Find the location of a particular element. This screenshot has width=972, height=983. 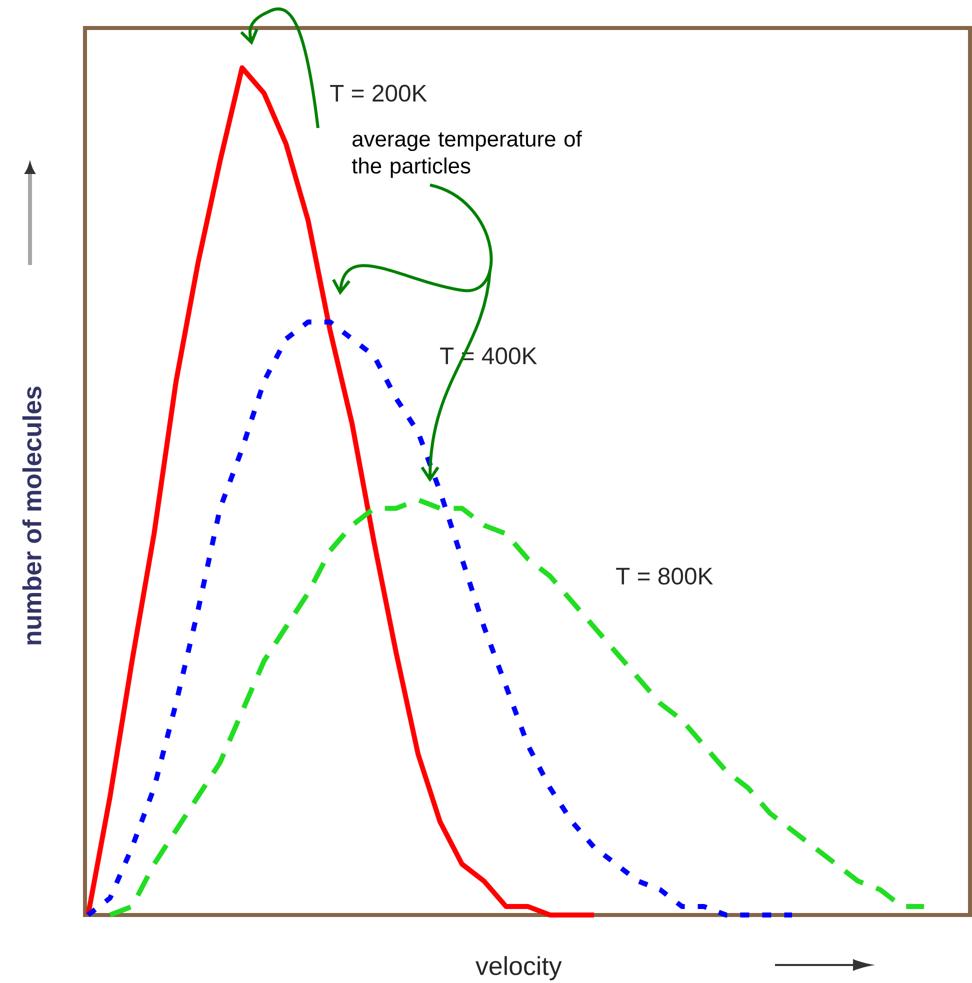

annotation: average temperature of the particles is located at coordinates (467, 154).